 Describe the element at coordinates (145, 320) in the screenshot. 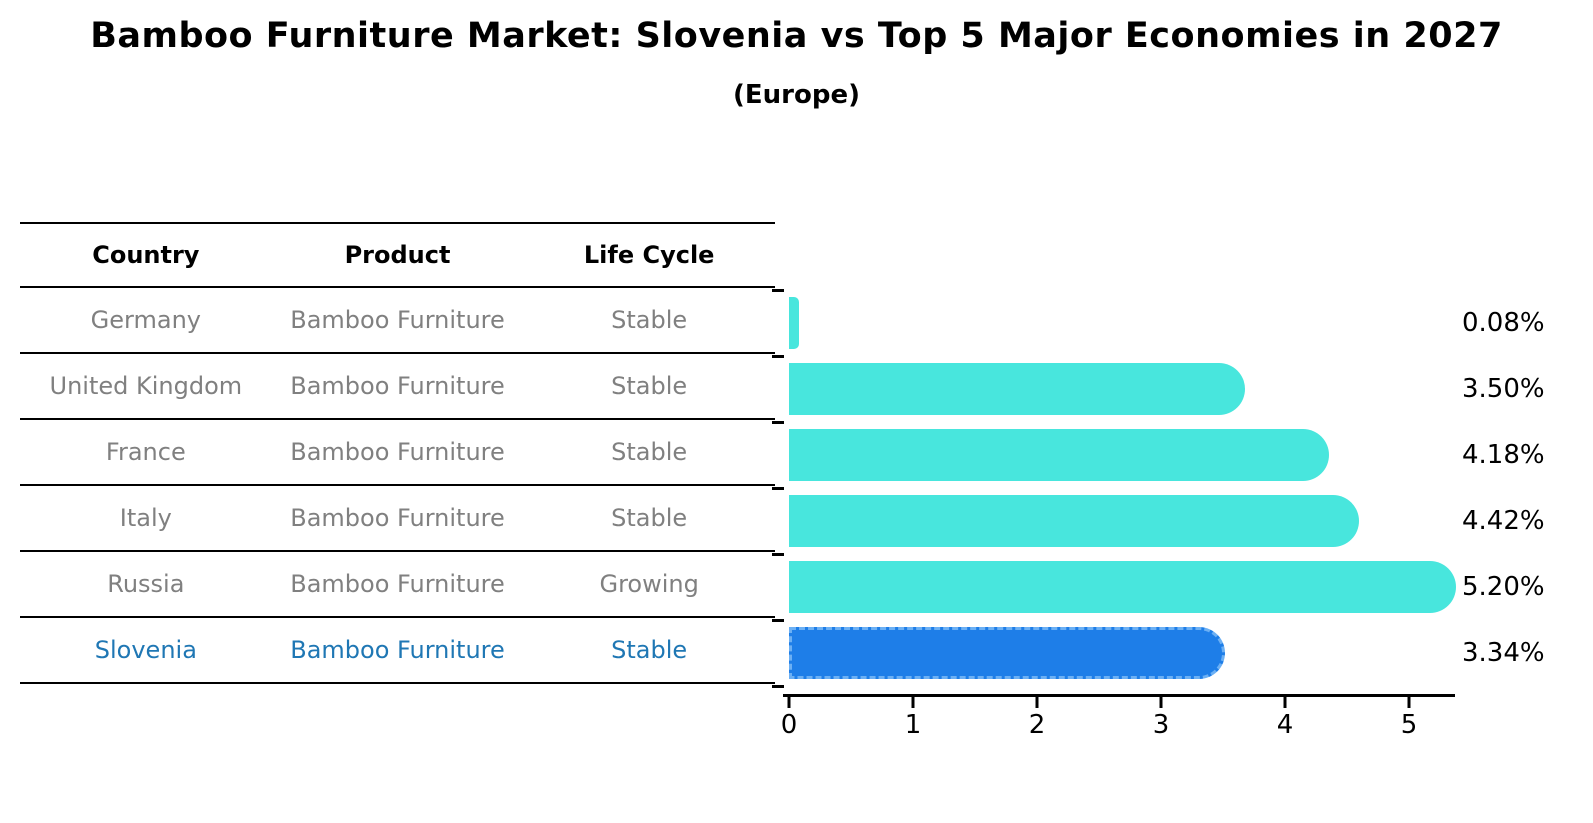

I see `country-cell: Germany` at that location.